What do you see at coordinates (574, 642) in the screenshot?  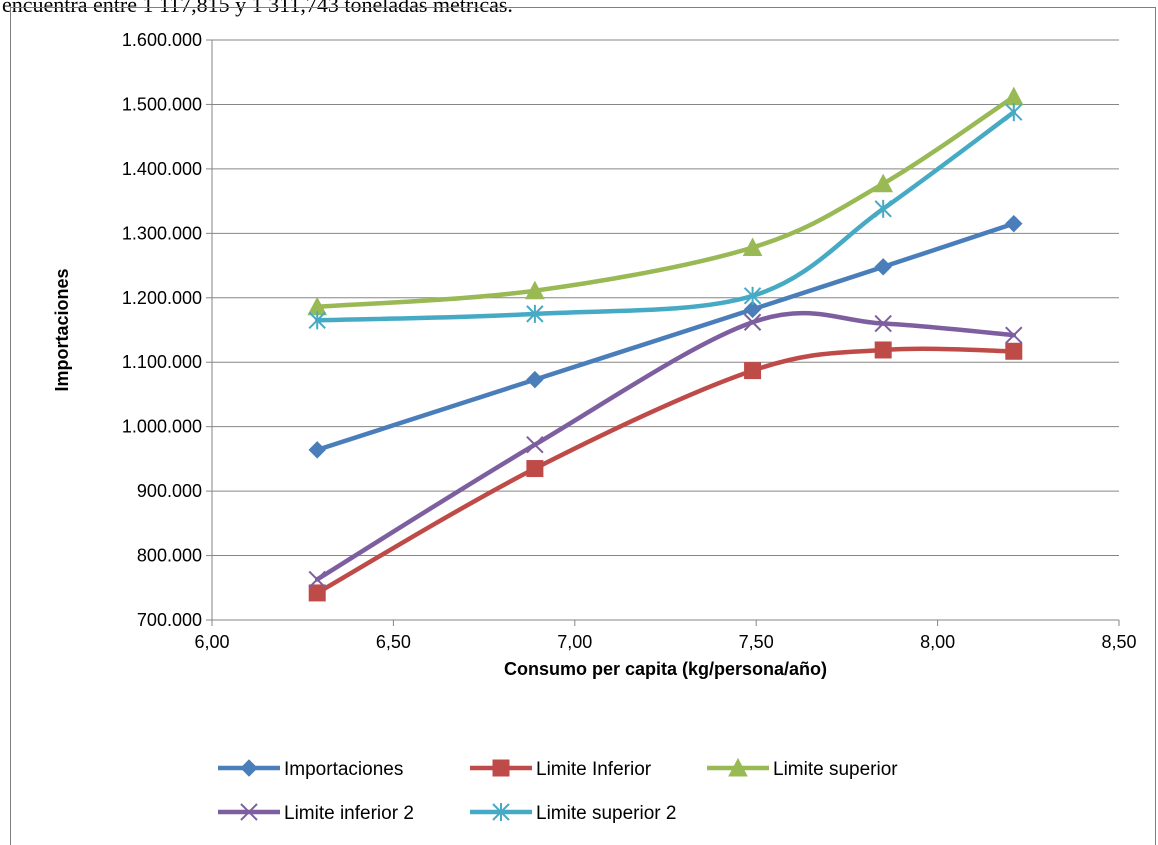 I see `x-tick-label: 7,00` at bounding box center [574, 642].